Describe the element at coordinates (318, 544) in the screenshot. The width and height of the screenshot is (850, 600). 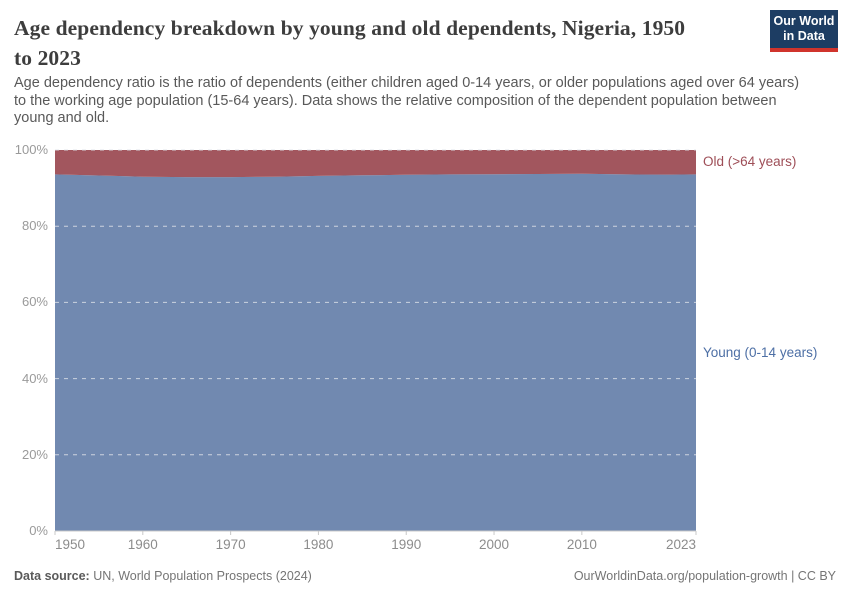
I see `x-axis-label-1980: 1980` at that location.